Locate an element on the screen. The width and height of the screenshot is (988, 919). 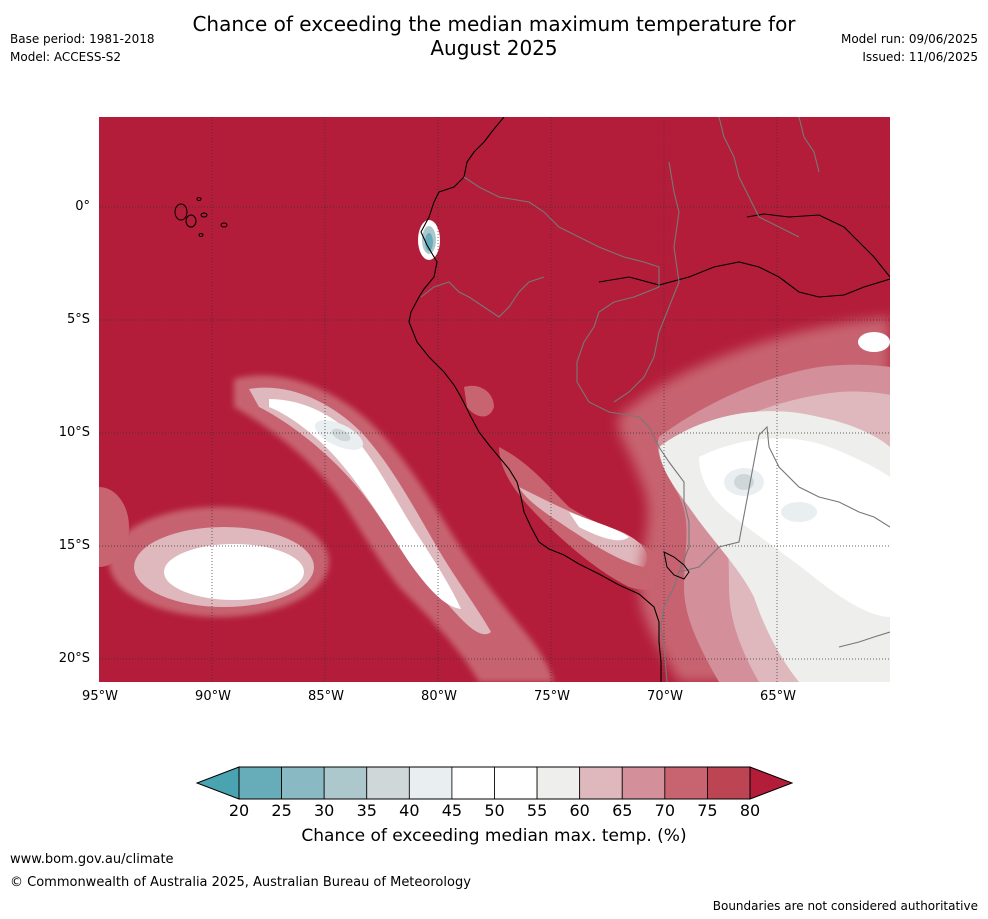
title-line-2: August 2025 is located at coordinates (494, 48).